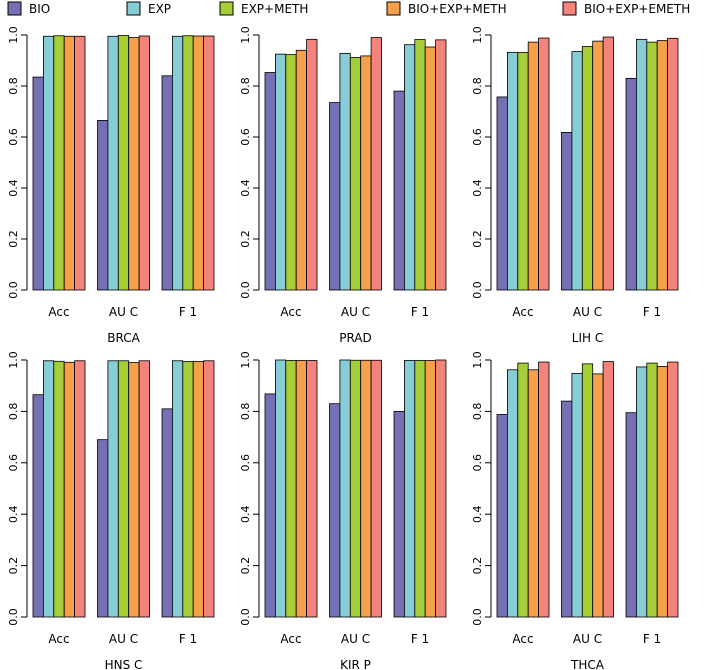 The height and width of the screenshot is (670, 709). I want to click on chart-panel-lihc: 0.0 0.2 0.4 0.6 0.8 1.0 Acc AU C F 1 LIH C, so click(575, 185).